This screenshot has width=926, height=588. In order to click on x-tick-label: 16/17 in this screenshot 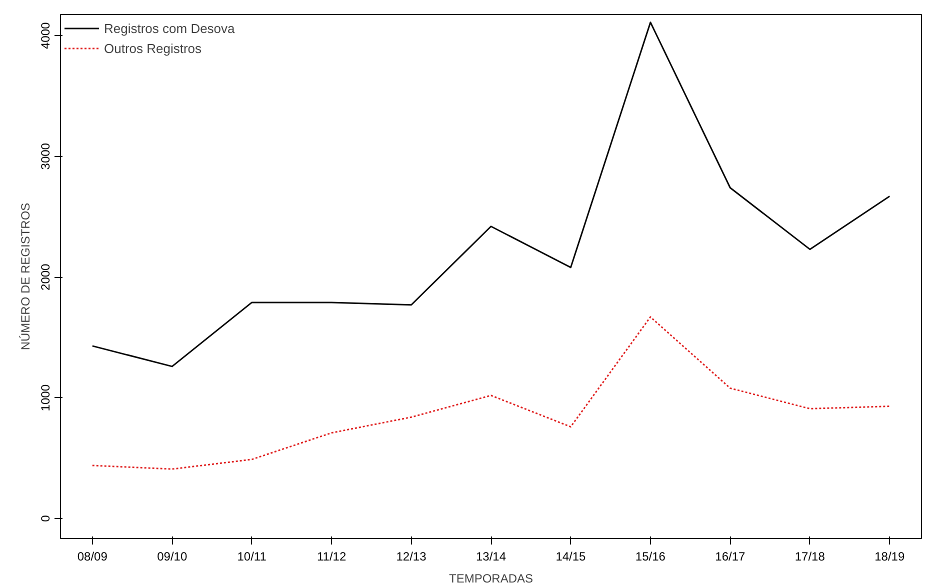, I will do `click(730, 557)`.